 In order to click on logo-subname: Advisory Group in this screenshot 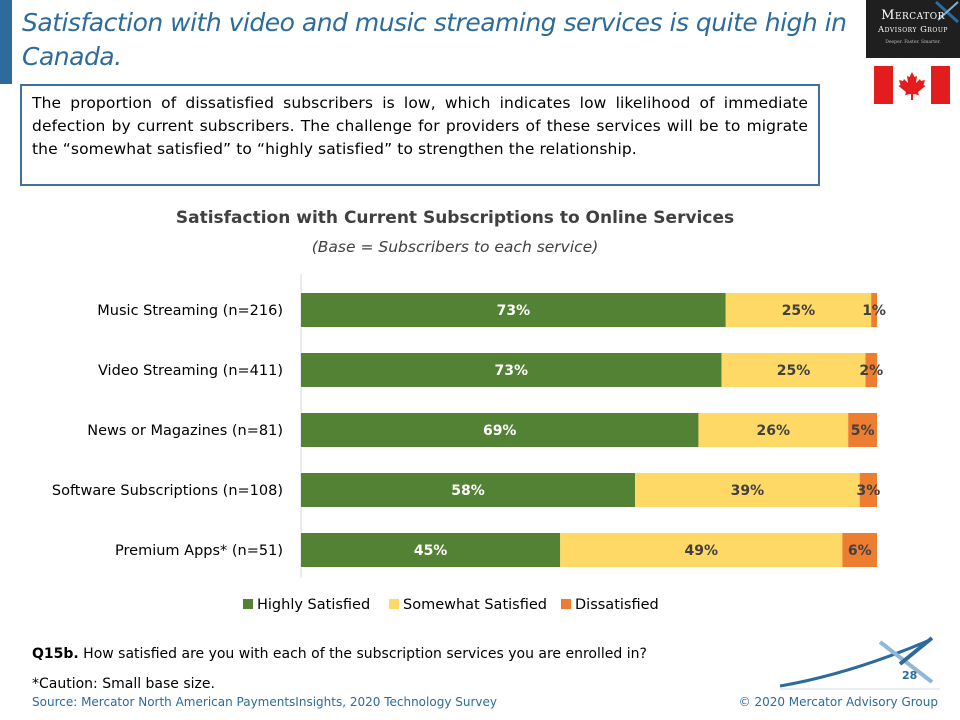, I will do `click(913, 30)`.